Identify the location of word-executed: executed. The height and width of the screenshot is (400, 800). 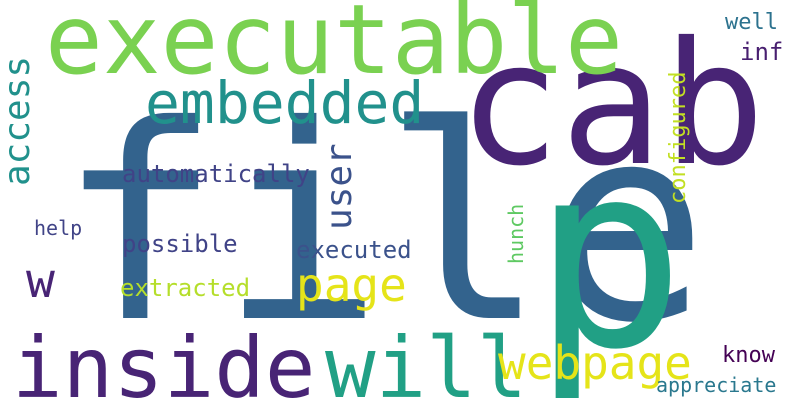
(354, 250).